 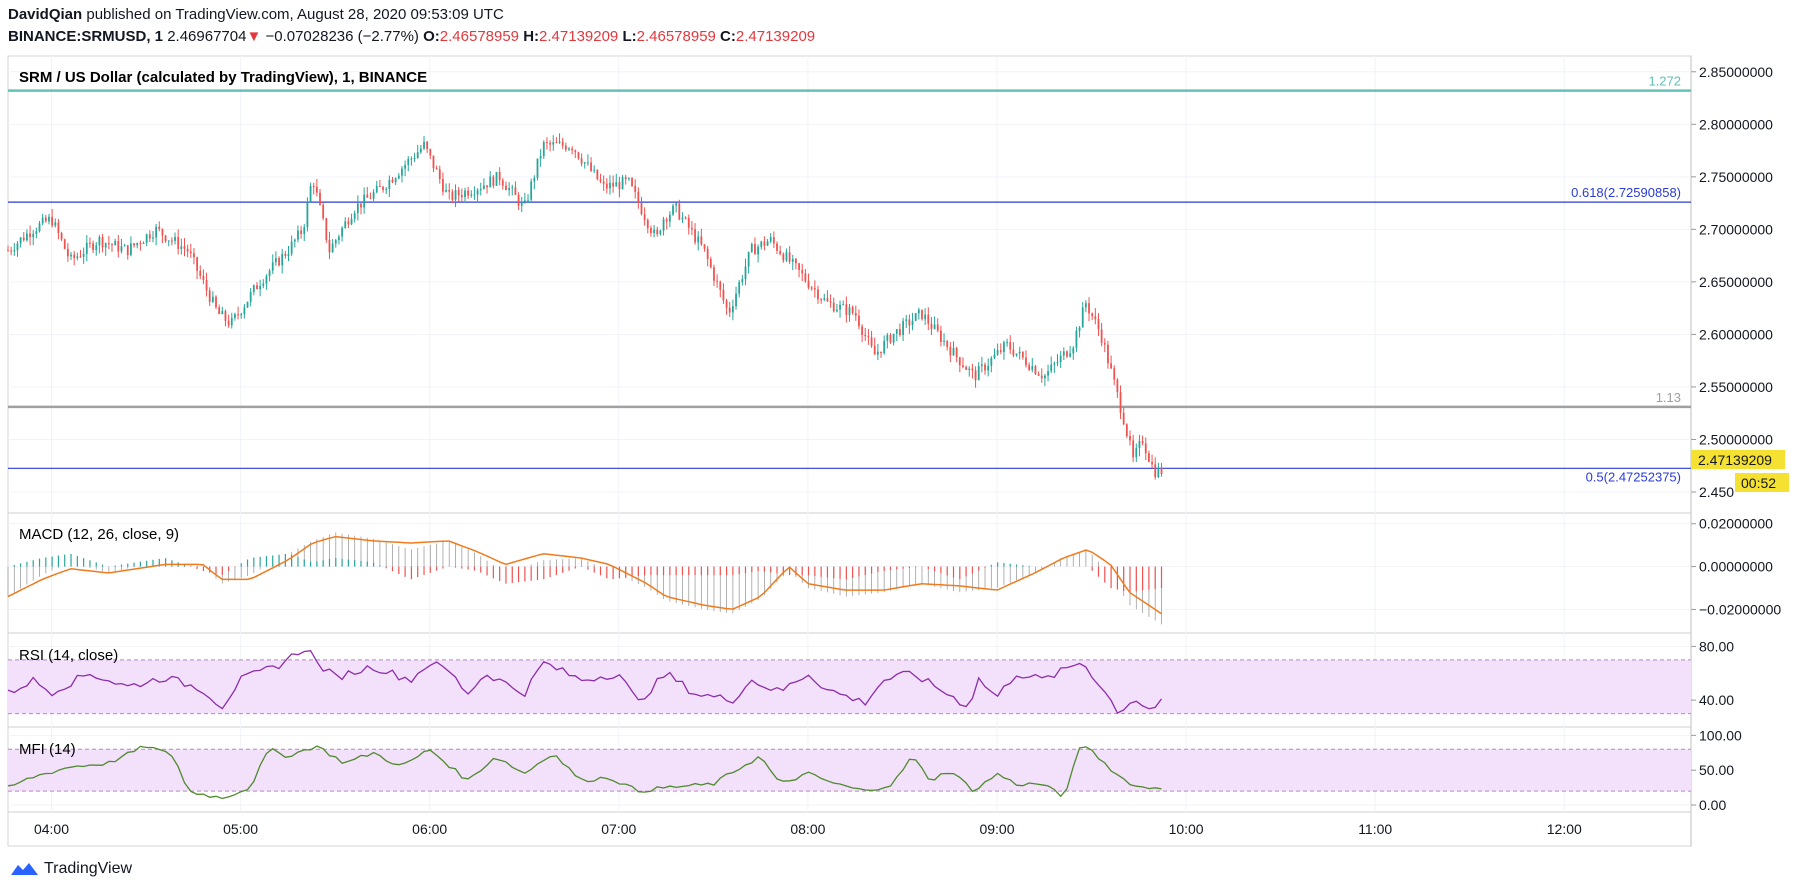 What do you see at coordinates (24, 869) in the screenshot?
I see `tradingview-logo-icon` at bounding box center [24, 869].